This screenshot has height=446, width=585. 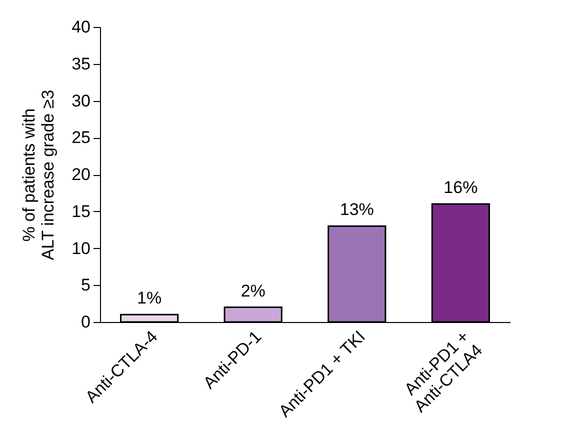 What do you see at coordinates (253, 290) in the screenshot?
I see `data-label: 2%` at bounding box center [253, 290].